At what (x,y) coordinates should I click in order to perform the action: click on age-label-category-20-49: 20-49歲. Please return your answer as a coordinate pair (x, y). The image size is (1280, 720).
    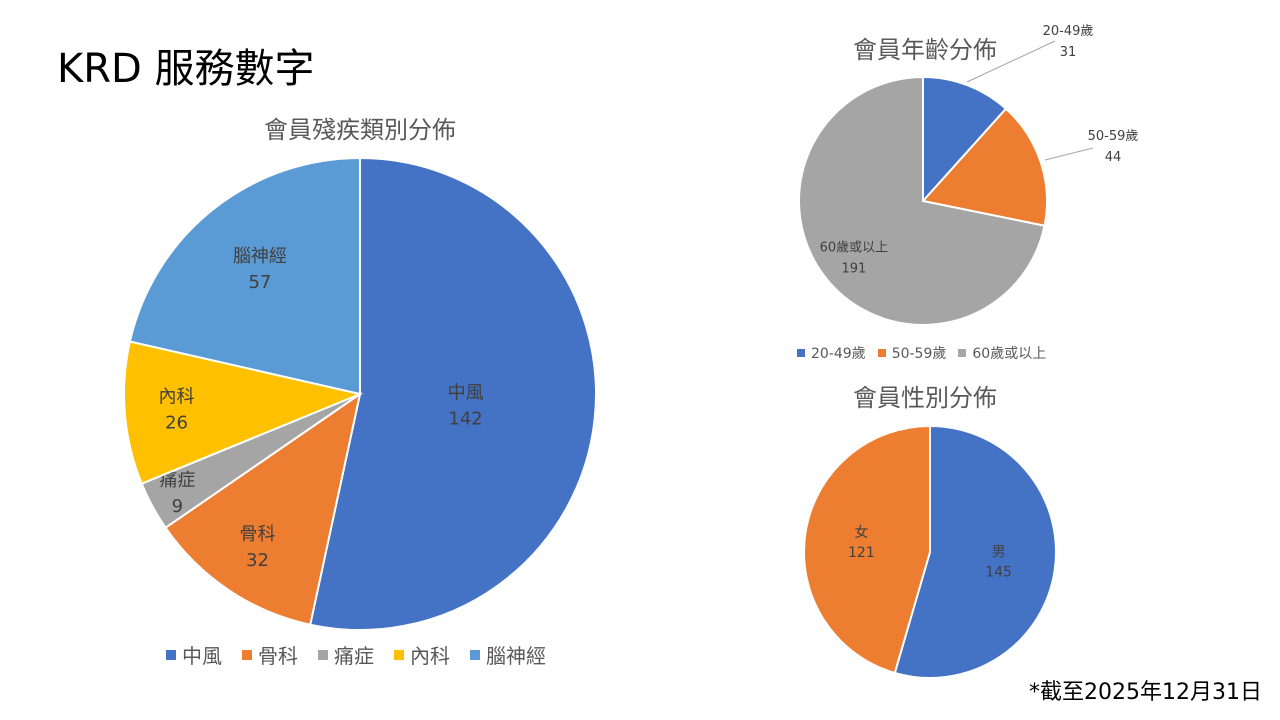
    Looking at the image, I should click on (1068, 31).